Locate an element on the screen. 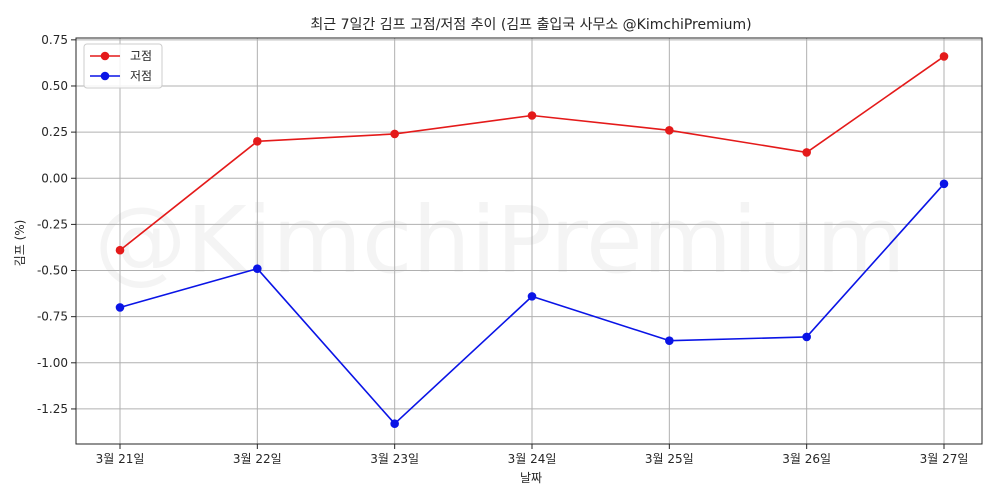  x-tick-label: 3월 22일 is located at coordinates (257, 459).